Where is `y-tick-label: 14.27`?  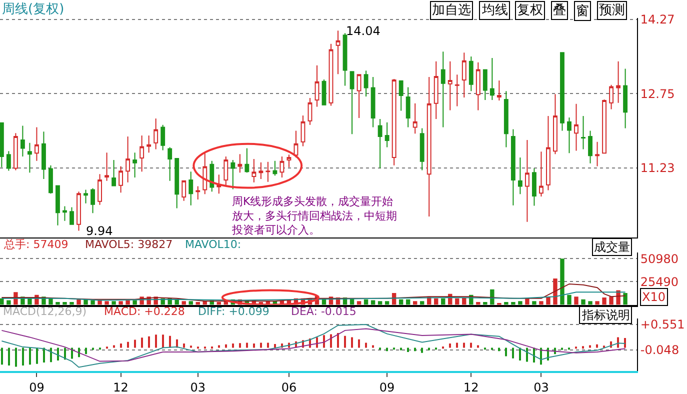
y-tick-label: 14.27 is located at coordinates (657, 19).